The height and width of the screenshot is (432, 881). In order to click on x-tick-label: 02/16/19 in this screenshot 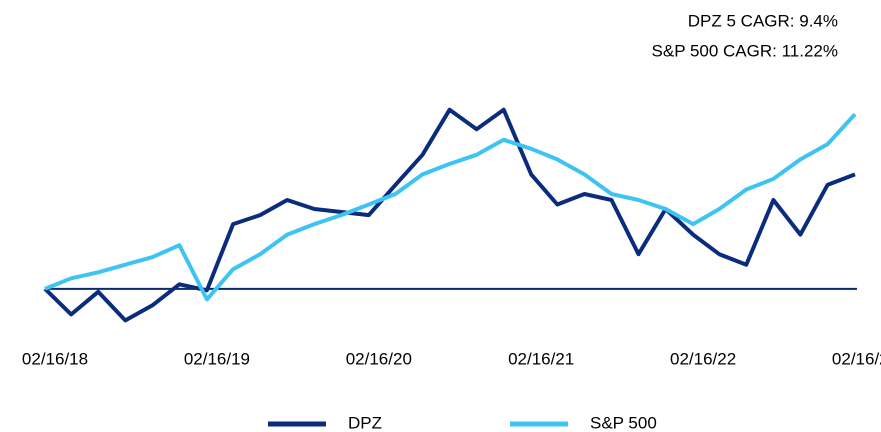, I will do `click(217, 358)`.